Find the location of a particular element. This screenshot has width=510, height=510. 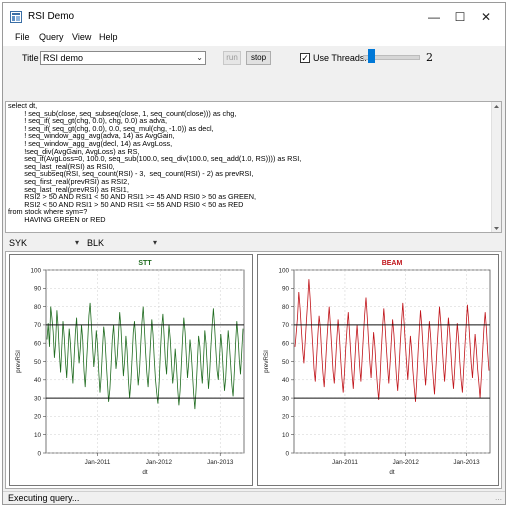

minimize-button: — is located at coordinates (434, 17).